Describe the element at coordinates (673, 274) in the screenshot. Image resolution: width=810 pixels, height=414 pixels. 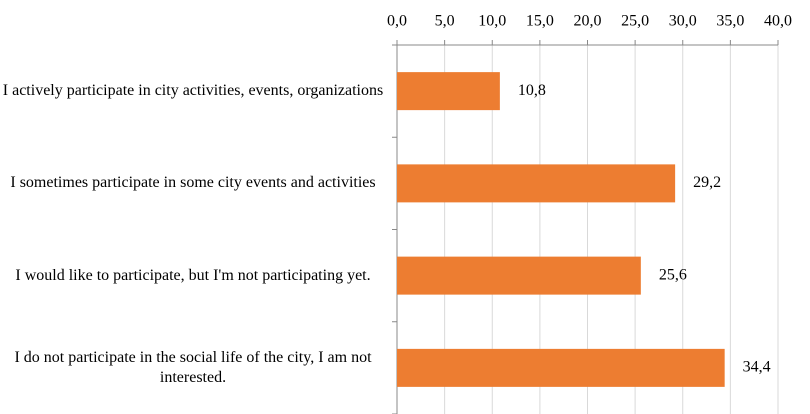
I see `data-label: 25,6` at that location.